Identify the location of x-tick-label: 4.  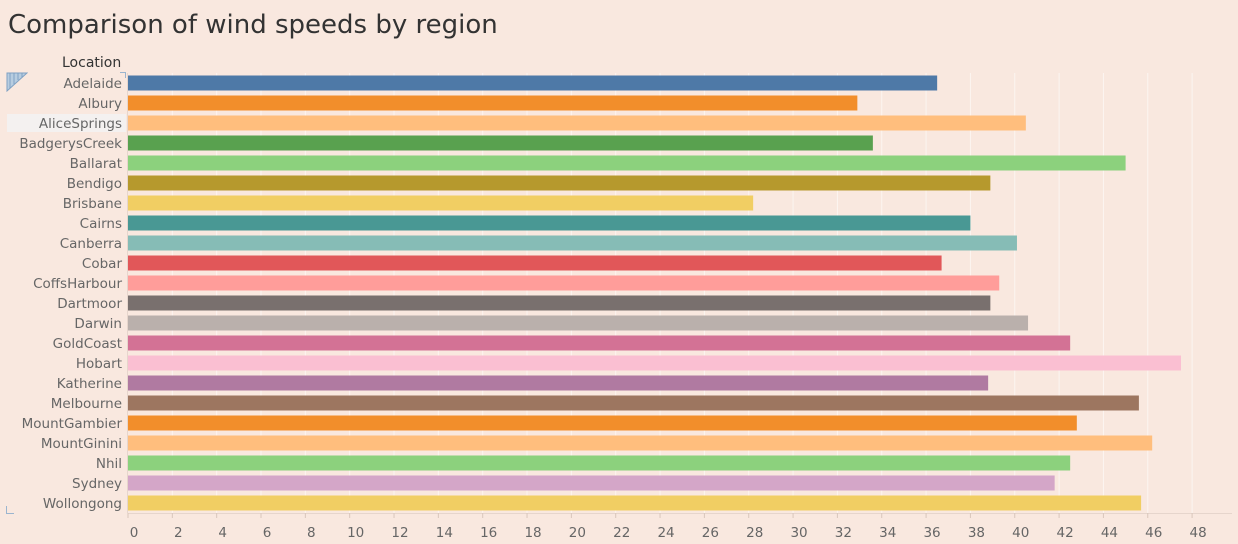
(222, 533).